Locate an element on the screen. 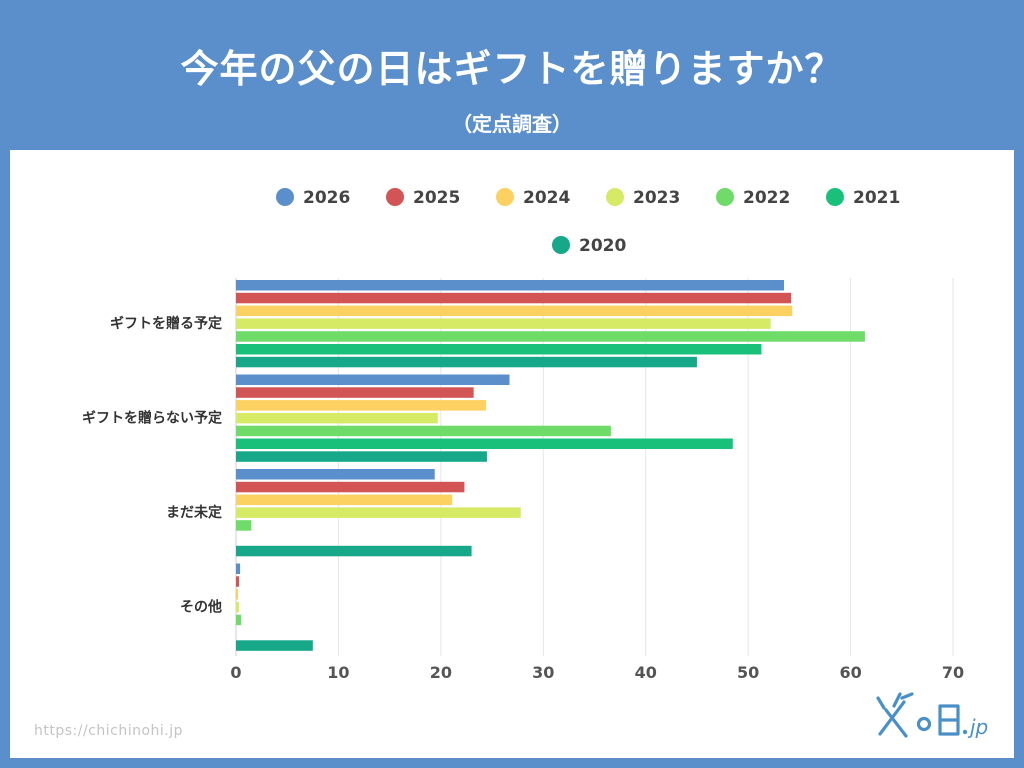 This screenshot has width=1024, height=768. site-logo: jp is located at coordinates (935, 716).